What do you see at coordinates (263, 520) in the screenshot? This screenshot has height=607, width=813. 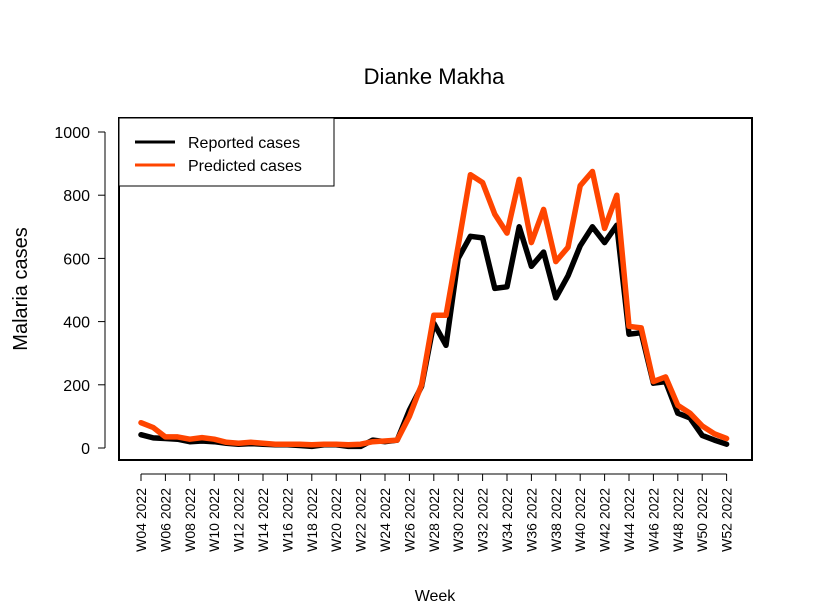 I see `x-tick-label: W14 2022` at bounding box center [263, 520].